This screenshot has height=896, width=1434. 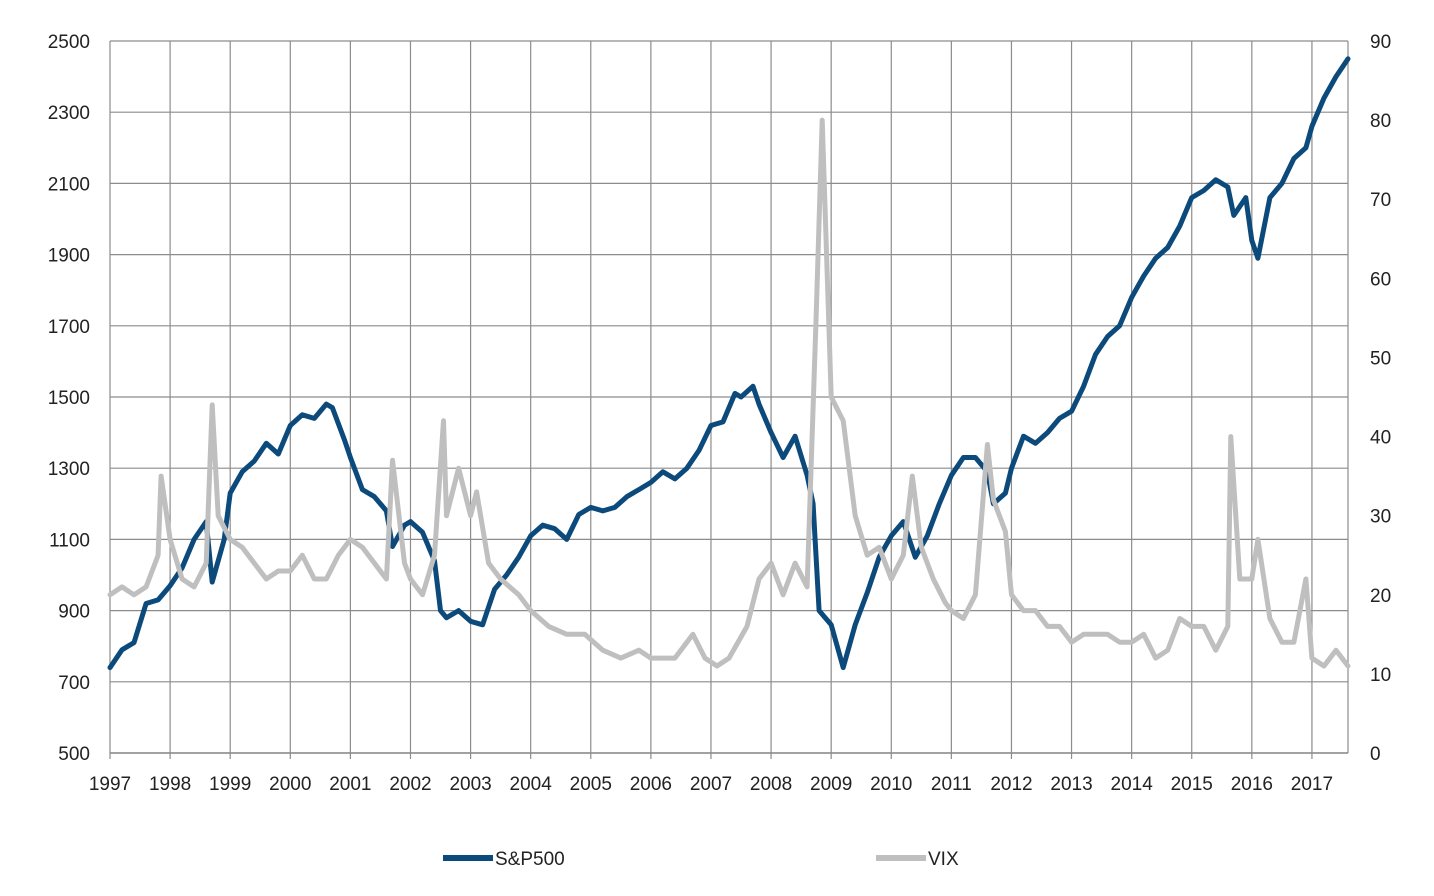 What do you see at coordinates (1252, 784) in the screenshot?
I see `x-axis-tick-label: 2016` at bounding box center [1252, 784].